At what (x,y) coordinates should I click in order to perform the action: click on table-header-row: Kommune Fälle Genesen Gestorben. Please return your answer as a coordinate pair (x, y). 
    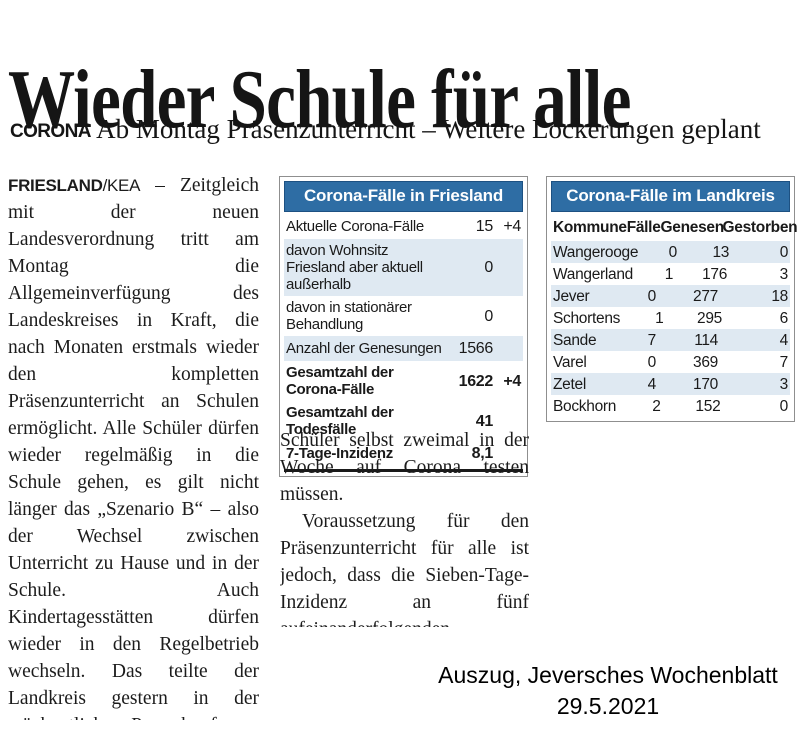
    Looking at the image, I should click on (674, 227).